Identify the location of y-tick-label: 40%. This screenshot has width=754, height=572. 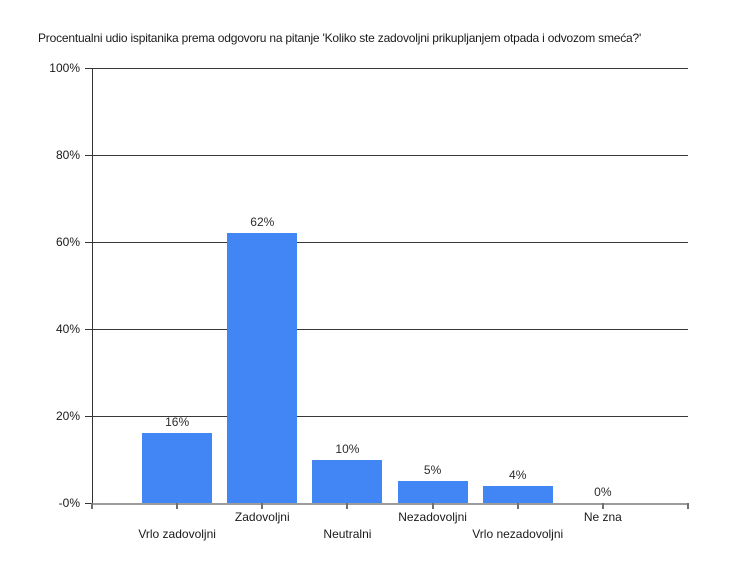
(67, 329).